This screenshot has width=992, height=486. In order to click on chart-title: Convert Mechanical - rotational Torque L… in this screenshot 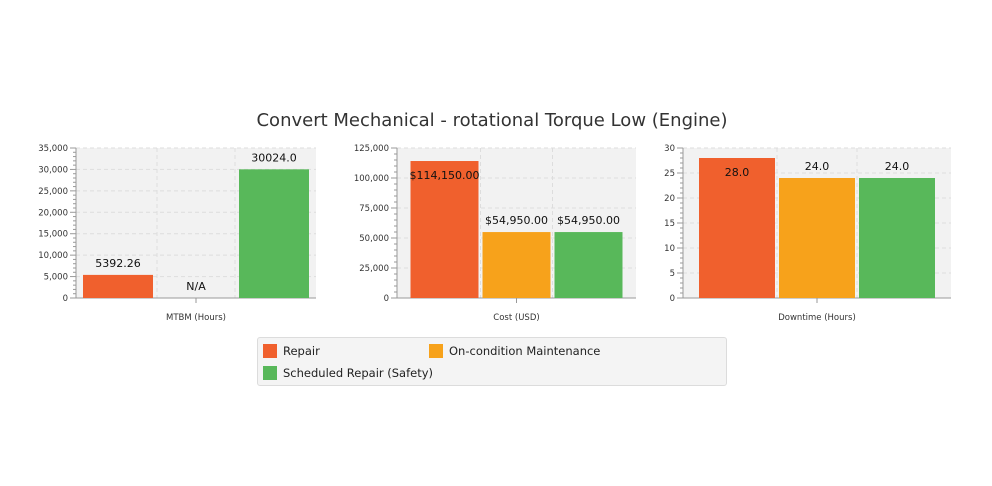, I will do `click(491, 120)`.